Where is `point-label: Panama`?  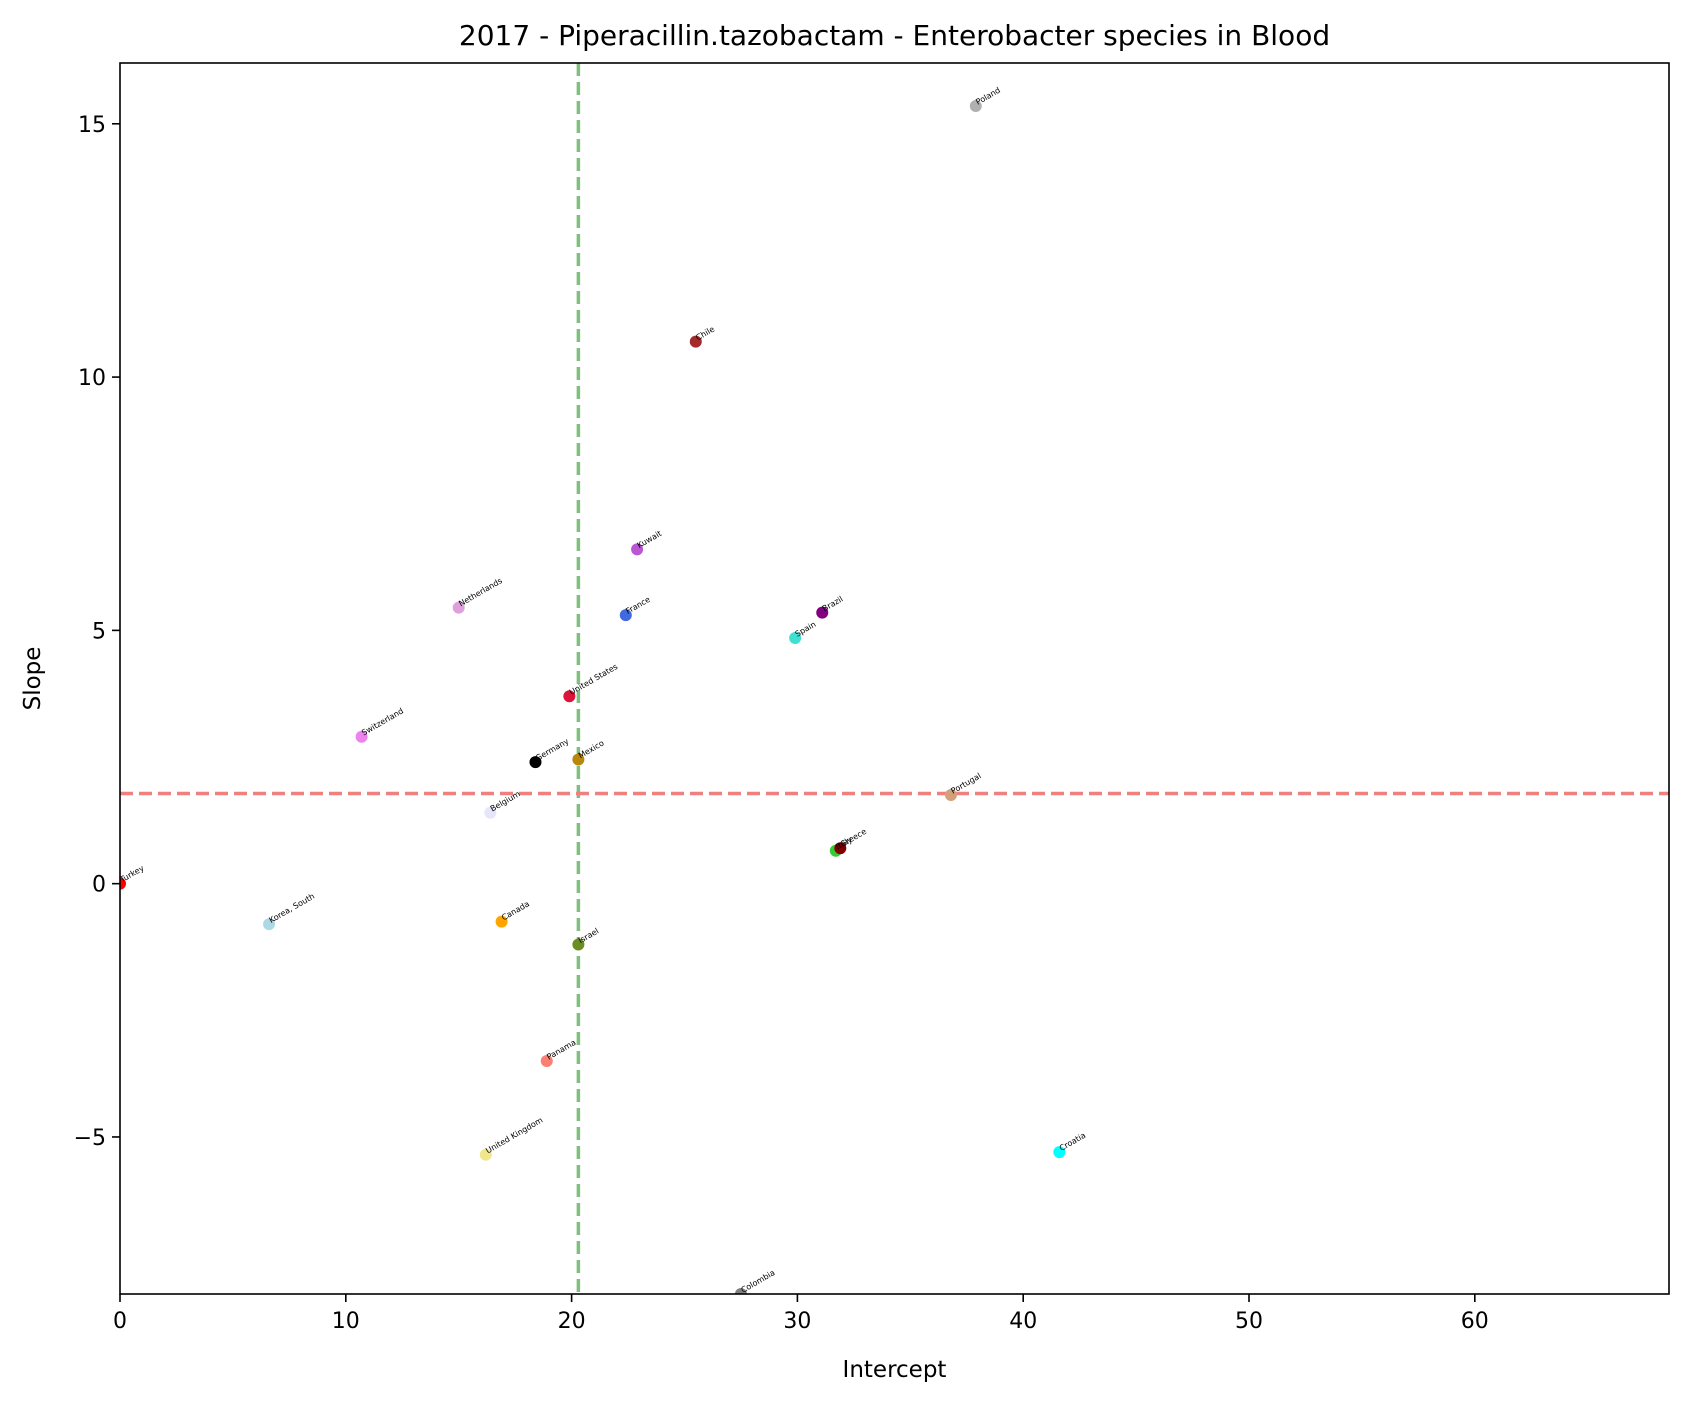
point-label: Panama is located at coordinates (561, 1050).